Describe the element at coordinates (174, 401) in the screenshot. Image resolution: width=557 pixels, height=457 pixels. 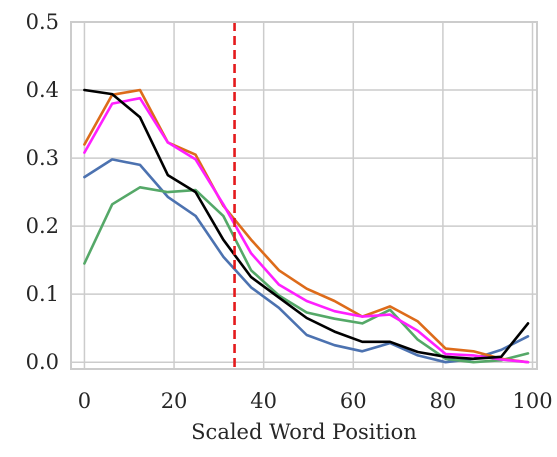
I see `x-tick-label: 20` at that location.